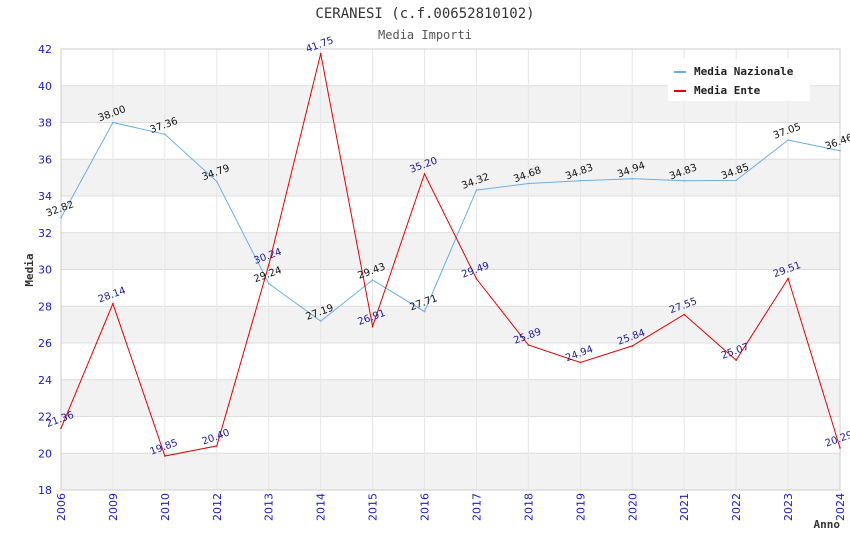 The width and height of the screenshot is (850, 550). I want to click on x-tick-label: 2017, so click(476, 507).